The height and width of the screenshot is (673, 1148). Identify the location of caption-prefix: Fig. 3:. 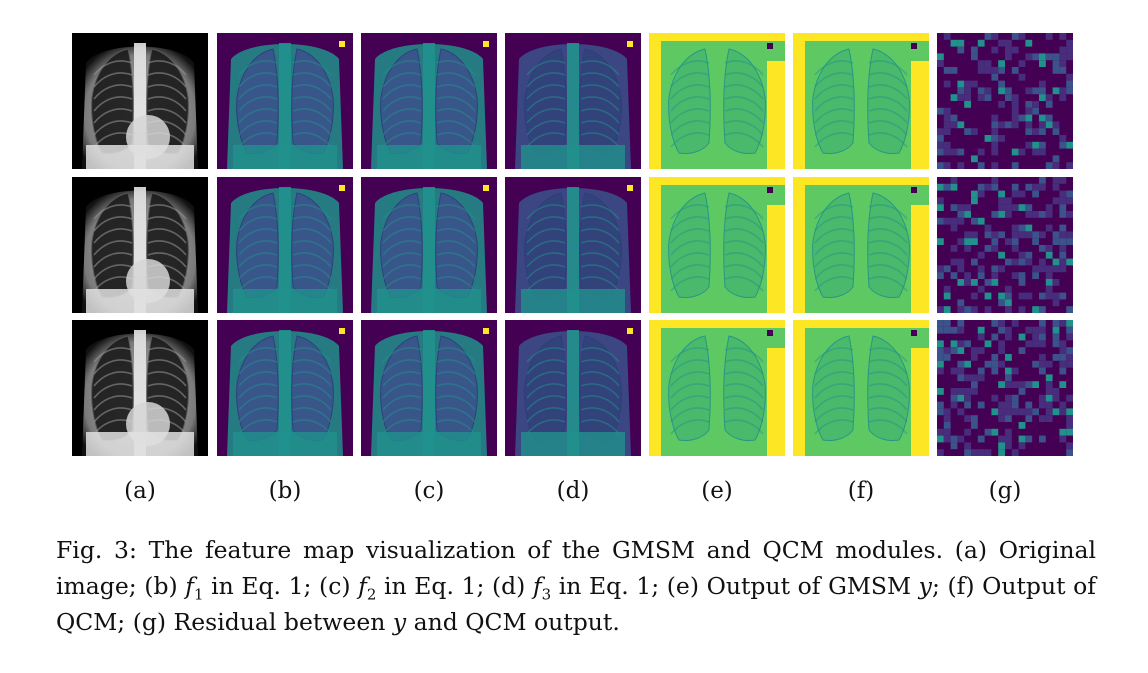
(96, 550).